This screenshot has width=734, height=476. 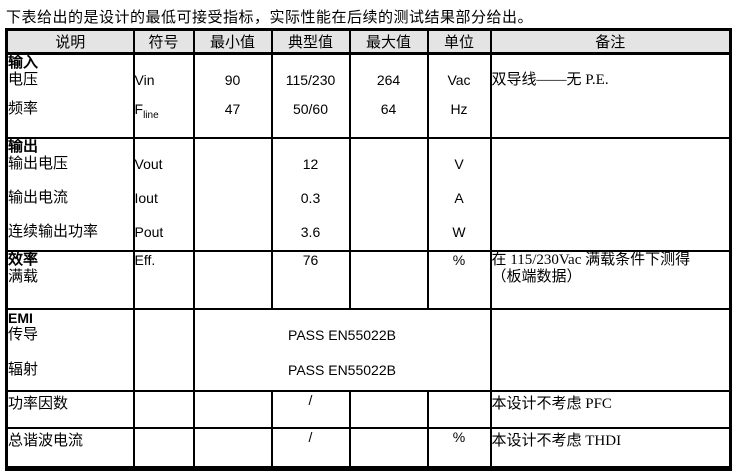 What do you see at coordinates (163, 41) in the screenshot?
I see `header-symbol: 符号` at bounding box center [163, 41].